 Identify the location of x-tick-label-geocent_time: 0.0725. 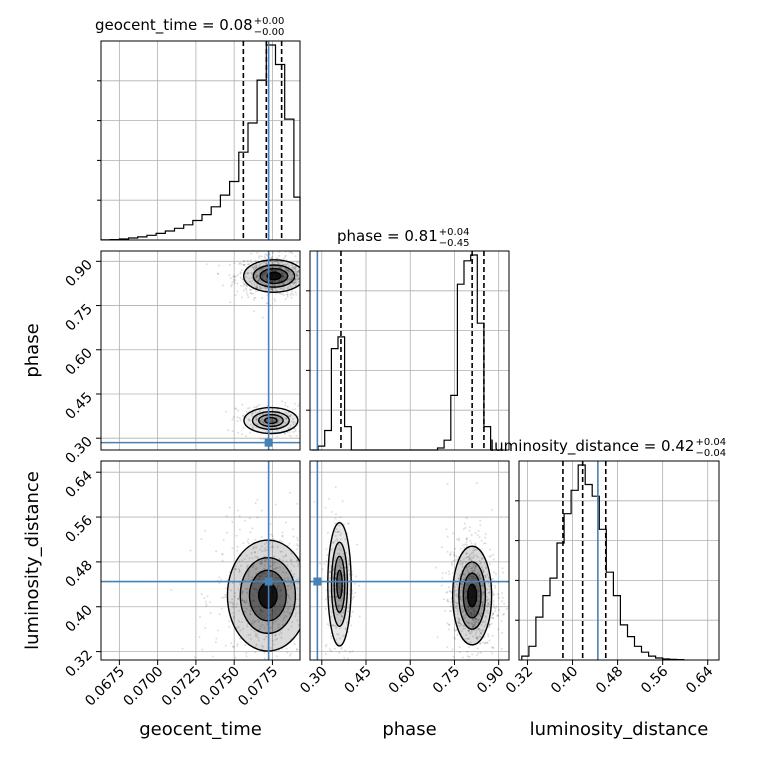
(182, 687).